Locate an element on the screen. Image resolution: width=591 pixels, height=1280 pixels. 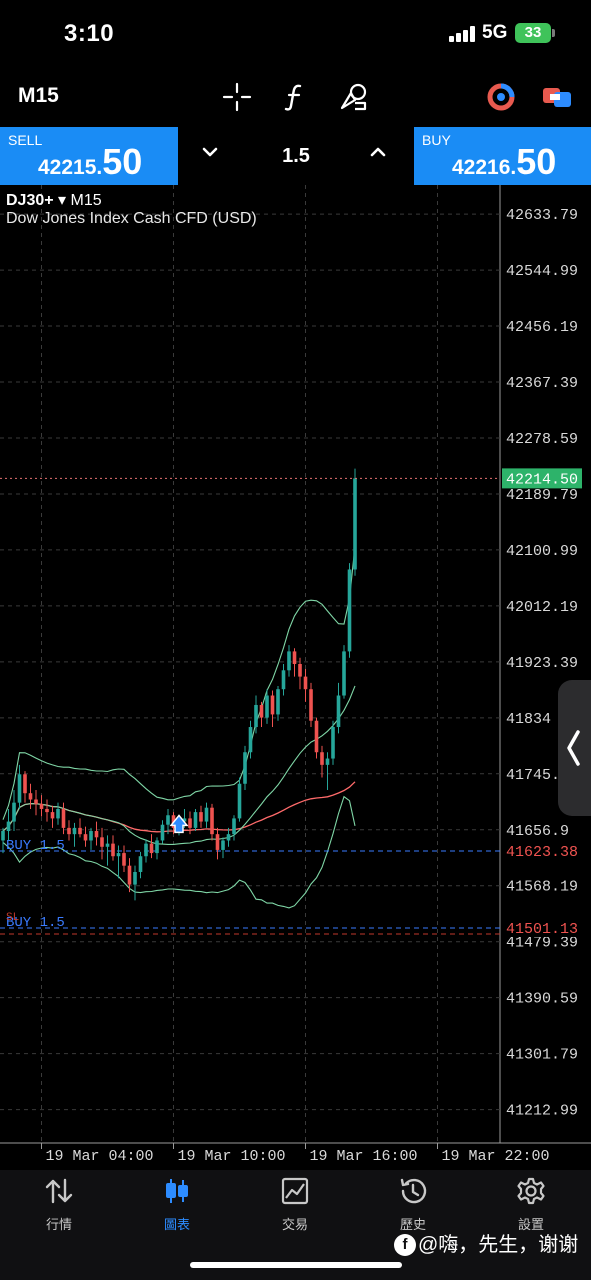
network-type: 5G is located at coordinates (495, 32).